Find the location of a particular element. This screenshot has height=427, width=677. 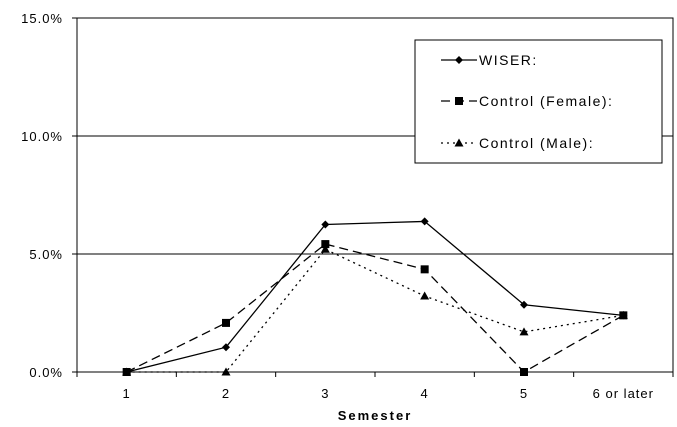

x-axis-ticks: 1 2 3 4 5 6 or later is located at coordinates (375, 386).